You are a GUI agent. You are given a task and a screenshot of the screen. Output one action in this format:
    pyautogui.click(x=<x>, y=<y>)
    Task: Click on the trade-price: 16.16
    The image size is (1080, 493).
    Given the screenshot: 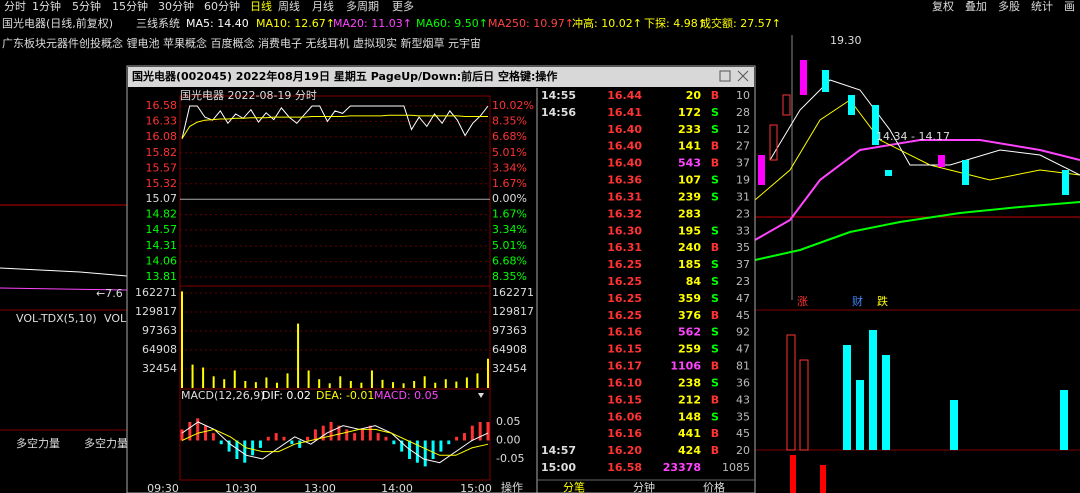 What is the action you would take?
    pyautogui.click(x=624, y=433)
    